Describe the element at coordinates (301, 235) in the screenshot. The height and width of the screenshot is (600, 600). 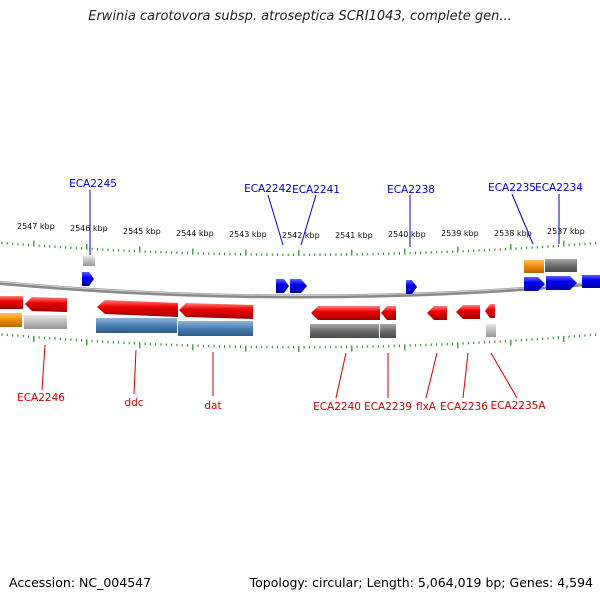
I see `kbp-label: 2542 kbp` at that location.